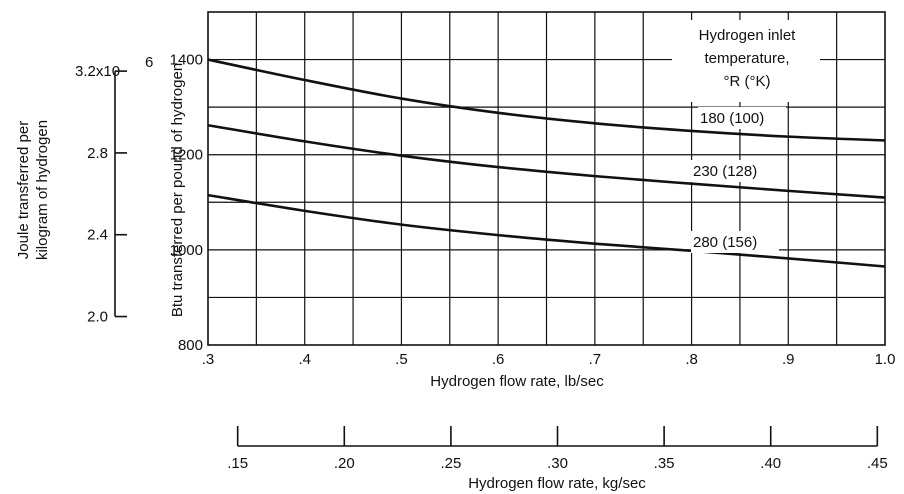  I want to click on secondary-y-top-tick-exponent: 6, so click(149, 62).